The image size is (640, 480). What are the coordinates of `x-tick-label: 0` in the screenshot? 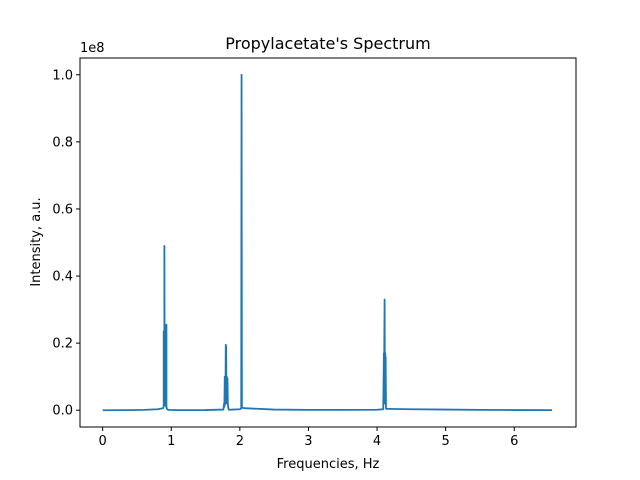 It's located at (102, 441).